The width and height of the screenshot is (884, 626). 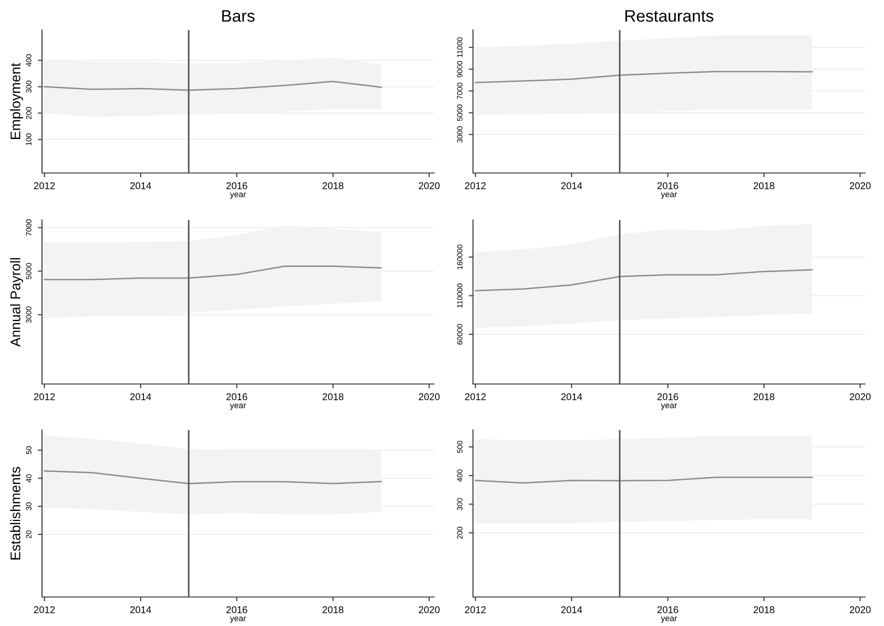 What do you see at coordinates (17, 302) in the screenshot?
I see `y-axis-title: Annual Payroll` at bounding box center [17, 302].